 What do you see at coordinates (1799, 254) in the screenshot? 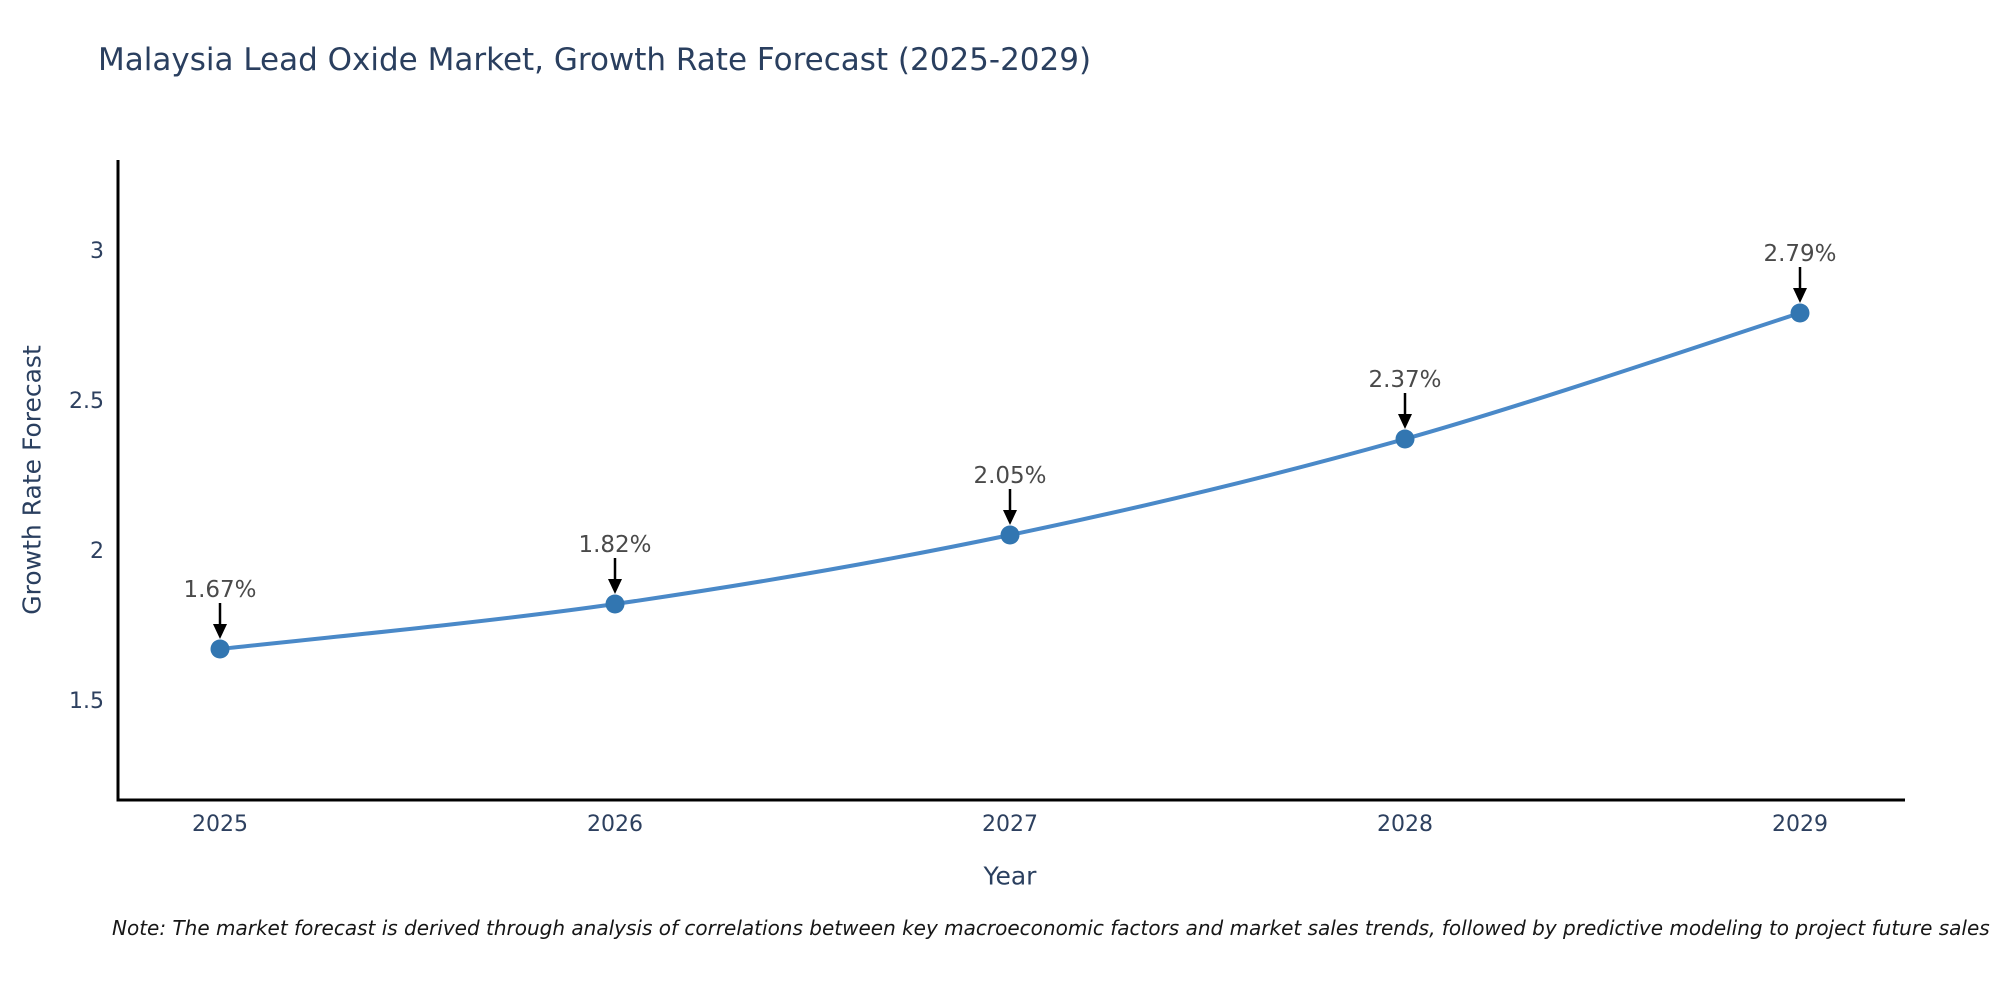
I see `point-annotation: 2.79%` at bounding box center [1799, 254].